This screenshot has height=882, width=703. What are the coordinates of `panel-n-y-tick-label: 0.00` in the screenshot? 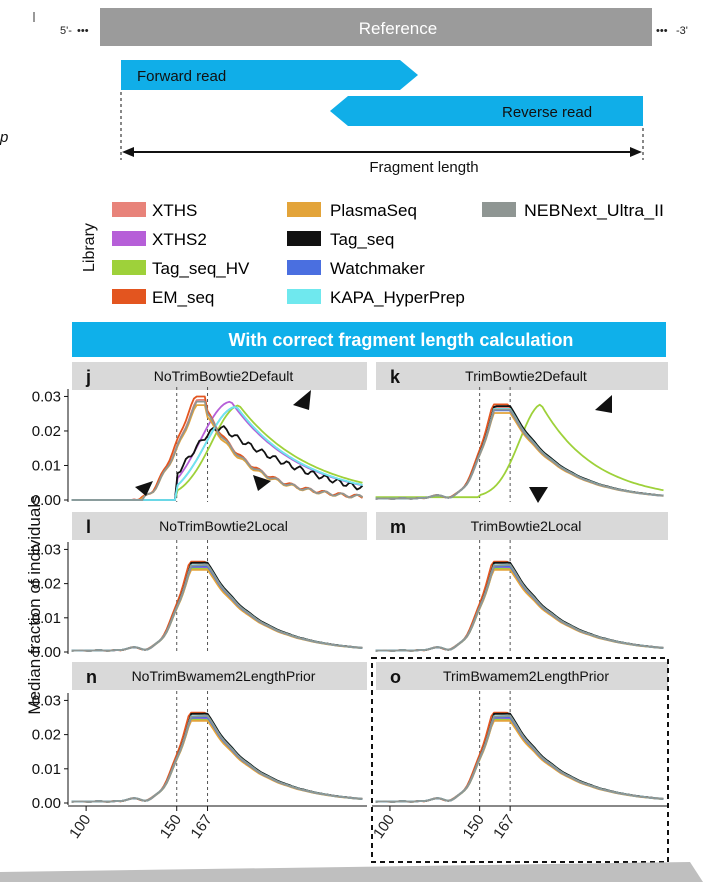 It's located at (46, 803).